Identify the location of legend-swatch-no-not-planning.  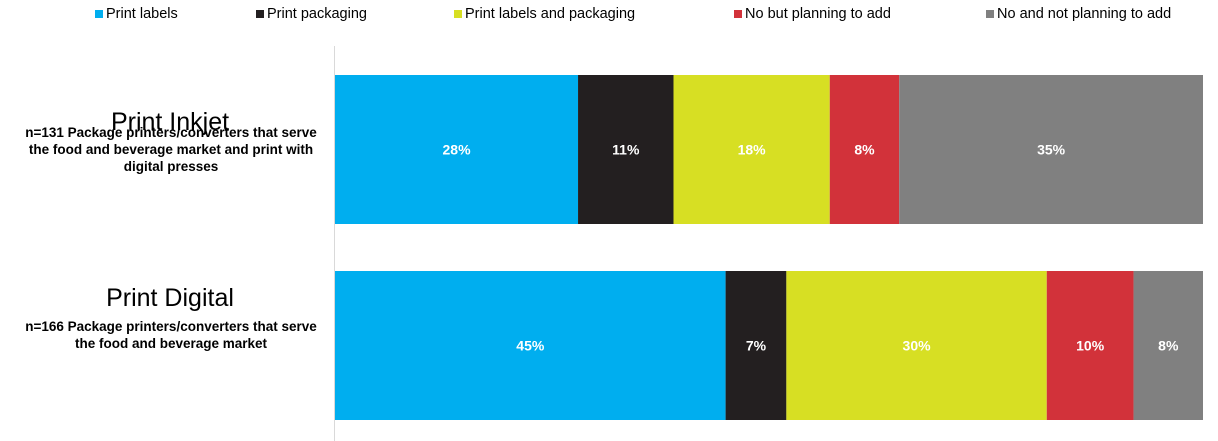
(990, 14).